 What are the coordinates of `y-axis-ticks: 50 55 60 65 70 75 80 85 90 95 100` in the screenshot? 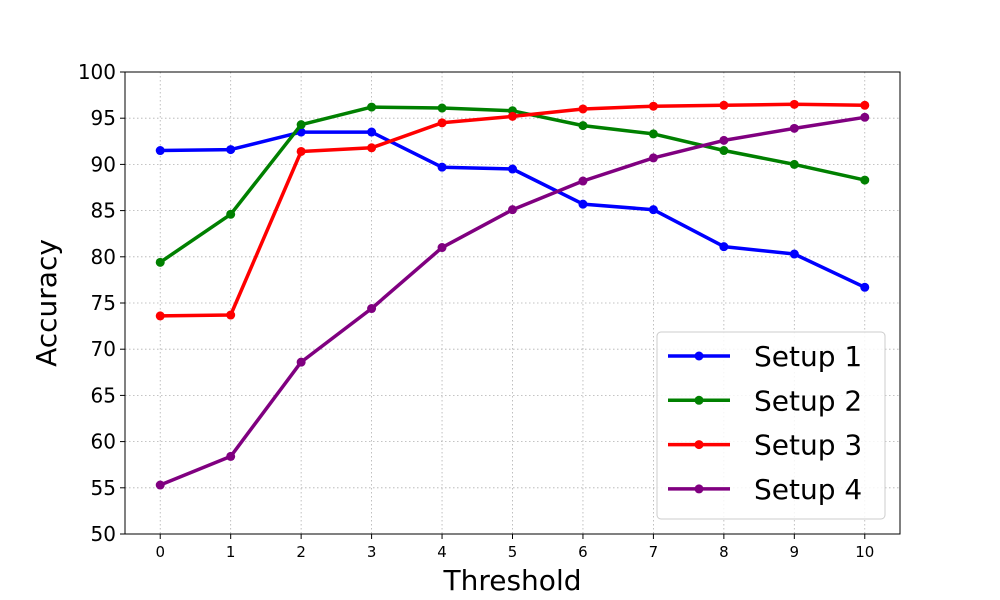 It's located at (101, 303).